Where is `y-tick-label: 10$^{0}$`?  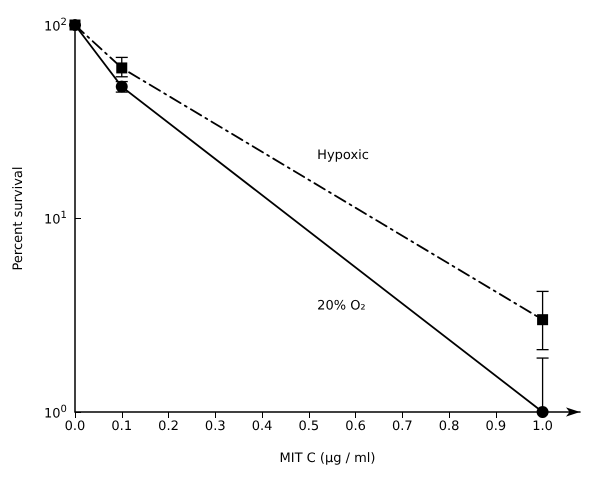
y-tick-label: 10$^{0}$ is located at coordinates (55, 412).